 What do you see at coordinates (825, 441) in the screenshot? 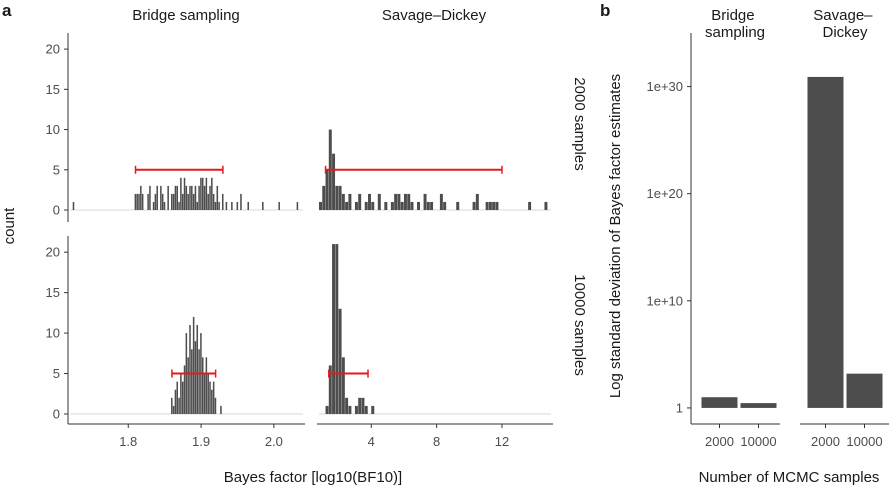
I see `x-tick-label-b-savage: 2000` at bounding box center [825, 441].